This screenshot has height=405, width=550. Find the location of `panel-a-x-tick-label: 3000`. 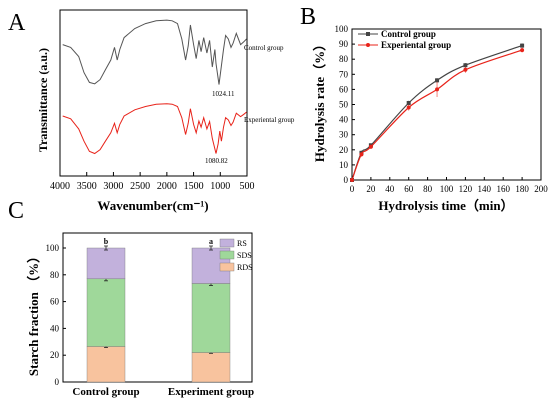

panel-a-x-tick-label: 3000 is located at coordinates (113, 186).